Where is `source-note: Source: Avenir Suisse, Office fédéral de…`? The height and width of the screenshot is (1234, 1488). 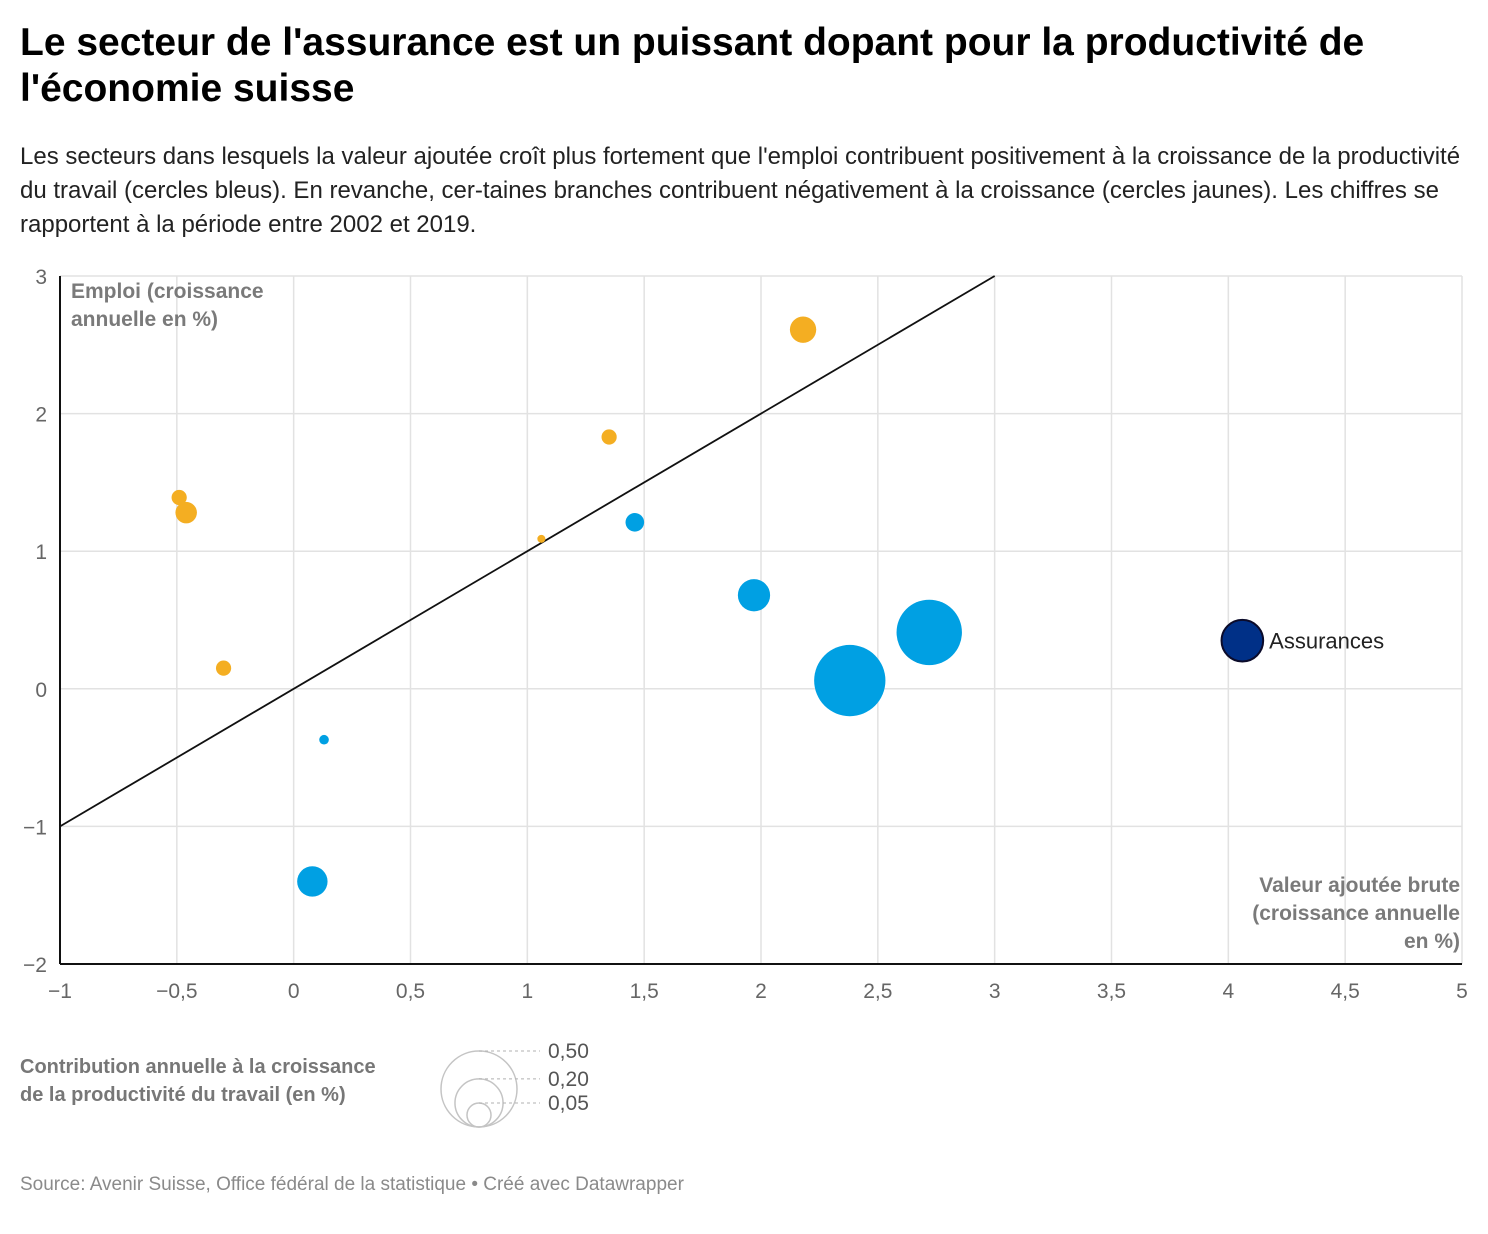 source-note: Source: Avenir Suisse, Office fédéral de… is located at coordinates (352, 1184).